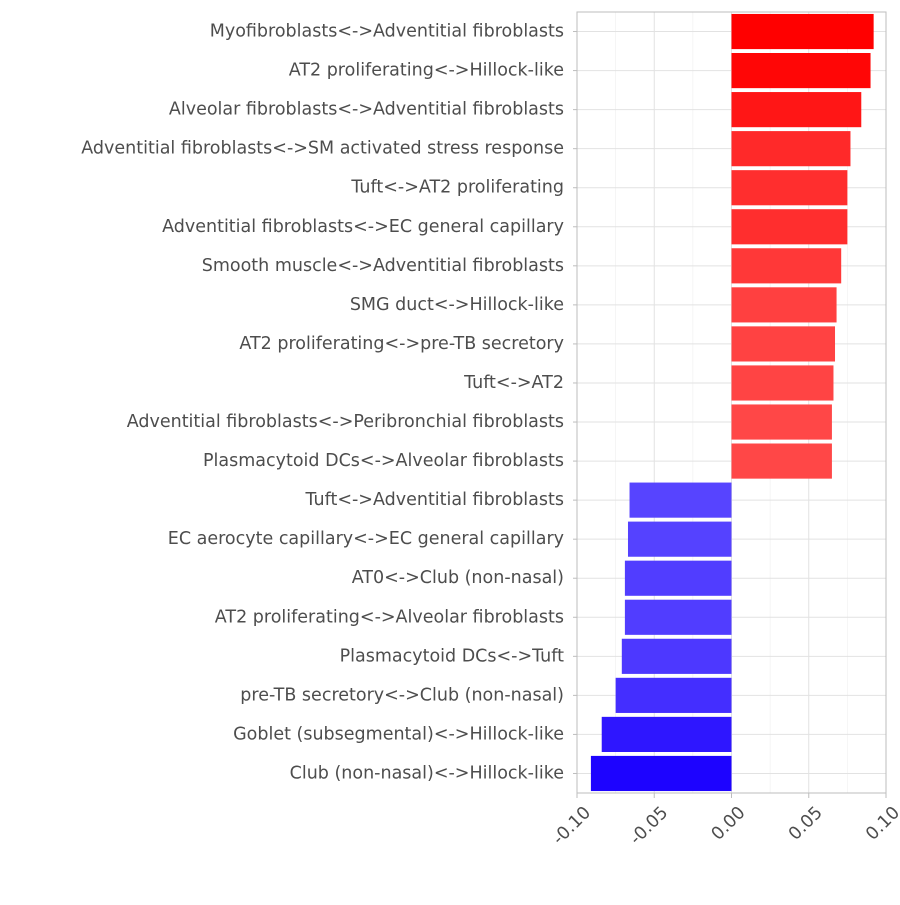 Image resolution: width=900 pixels, height=905 pixels. What do you see at coordinates (457, 188) in the screenshot?
I see `y-tick-label: Tuft<->AT2 proliferating` at bounding box center [457, 188].